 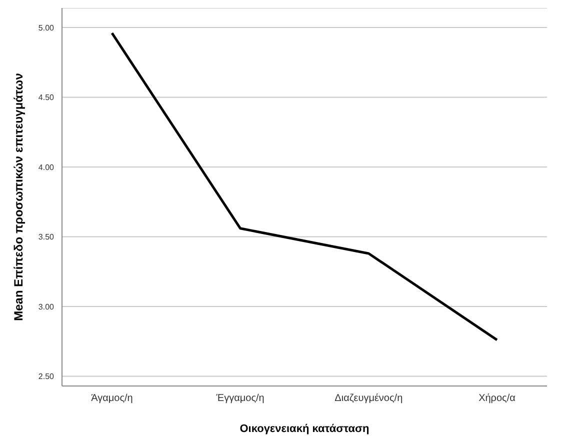 What do you see at coordinates (46, 167) in the screenshot?
I see `y-tick-label: 4.00` at bounding box center [46, 167].